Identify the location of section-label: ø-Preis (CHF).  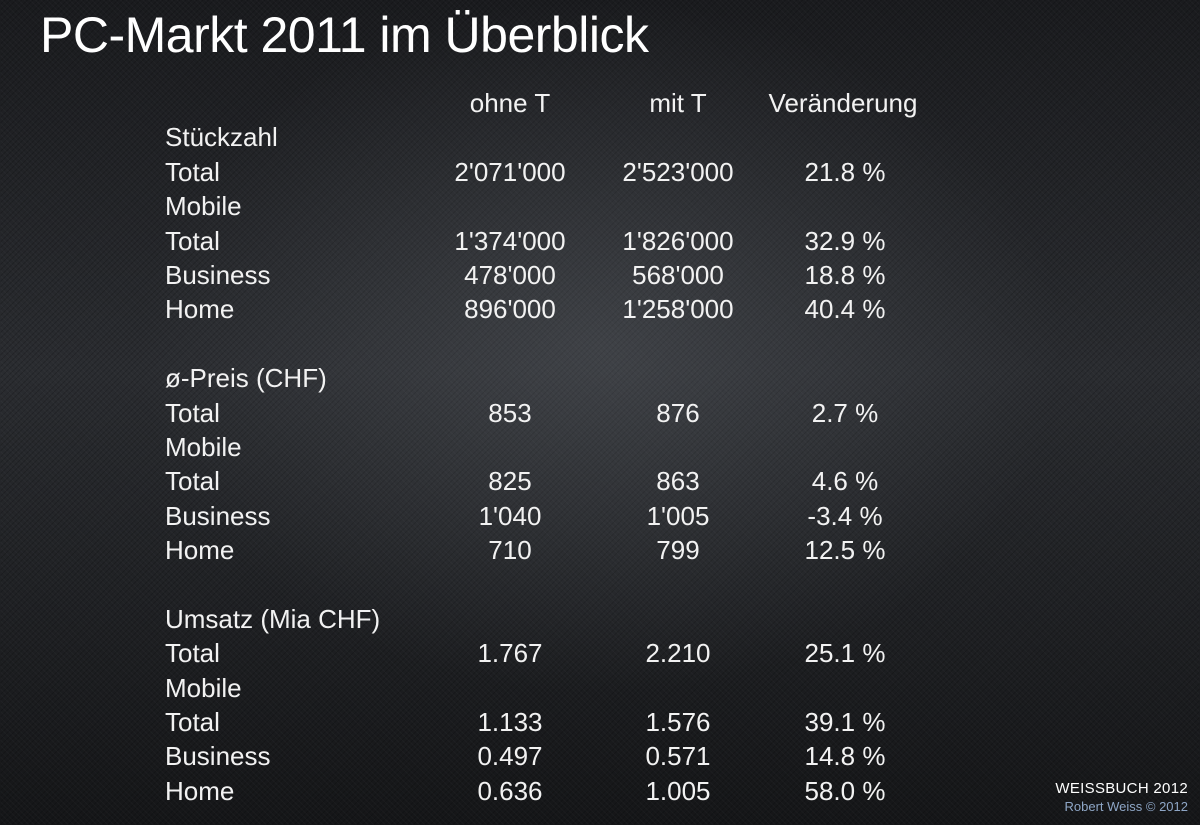
(246, 378).